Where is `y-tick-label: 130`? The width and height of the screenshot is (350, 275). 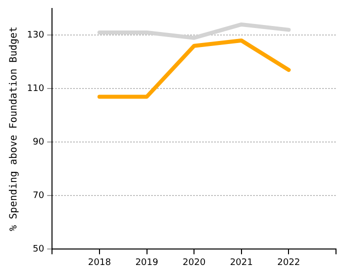
y-tick-label: 130 is located at coordinates (35, 35).